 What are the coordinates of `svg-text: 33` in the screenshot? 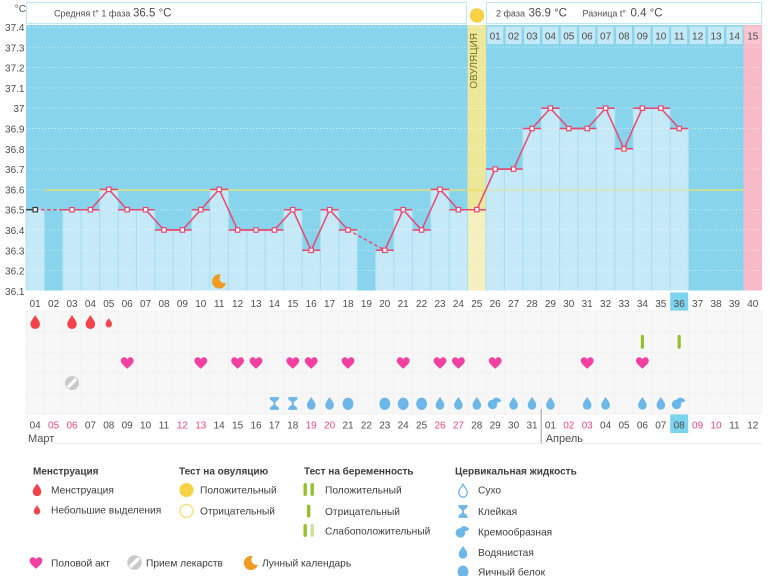 It's located at (624, 304).